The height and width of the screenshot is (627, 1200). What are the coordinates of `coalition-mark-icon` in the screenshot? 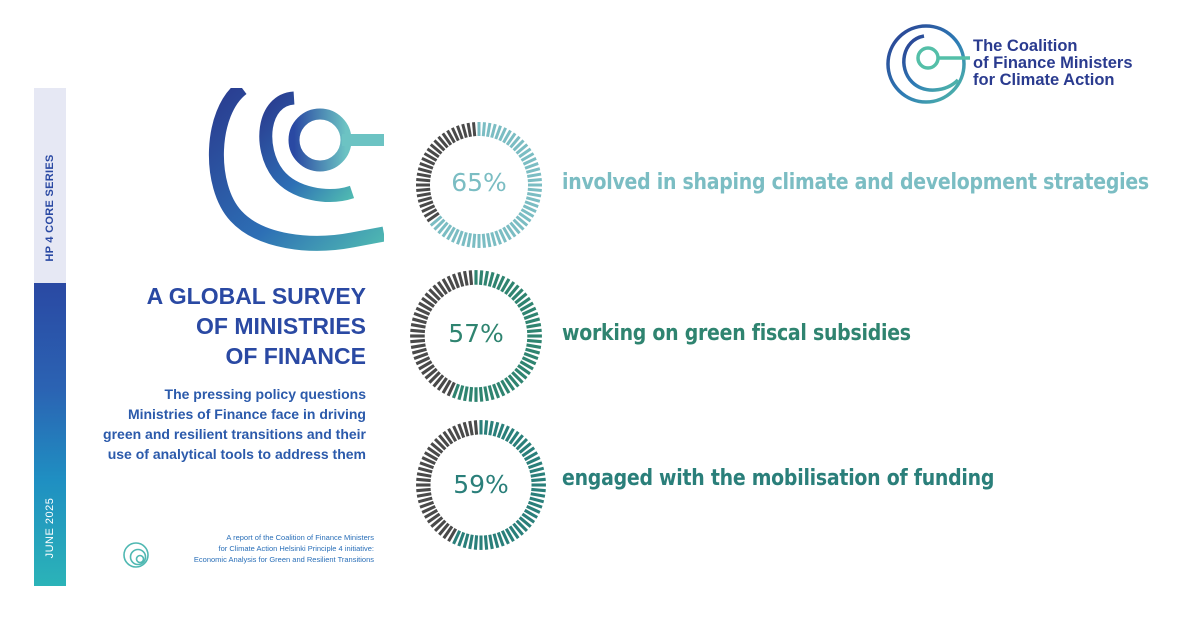 It's located at (136, 555).